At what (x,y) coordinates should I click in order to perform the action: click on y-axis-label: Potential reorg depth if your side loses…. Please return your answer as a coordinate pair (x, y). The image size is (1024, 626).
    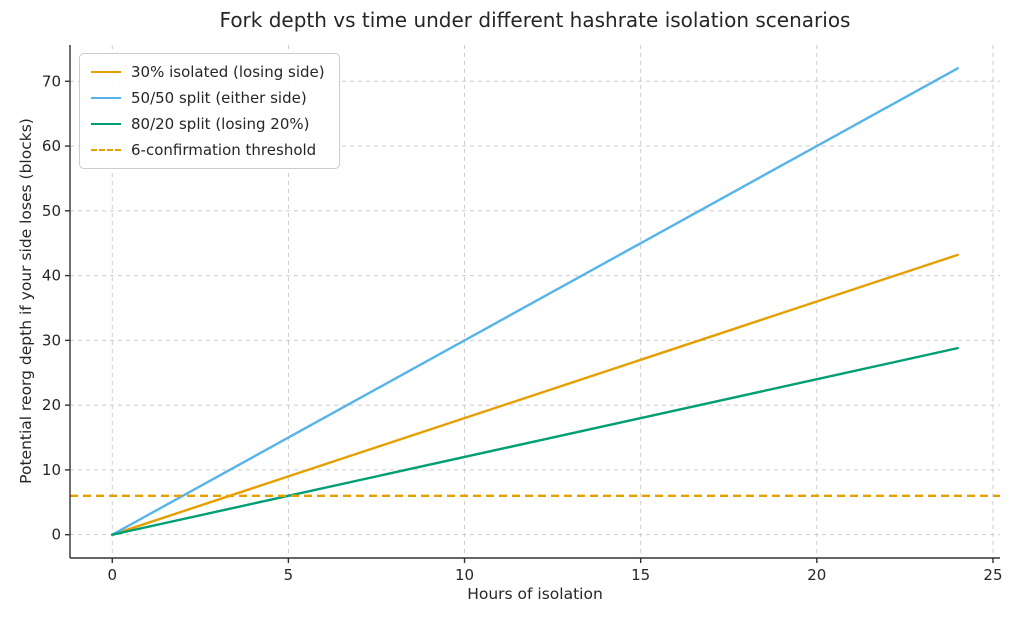
    Looking at the image, I should click on (26, 301).